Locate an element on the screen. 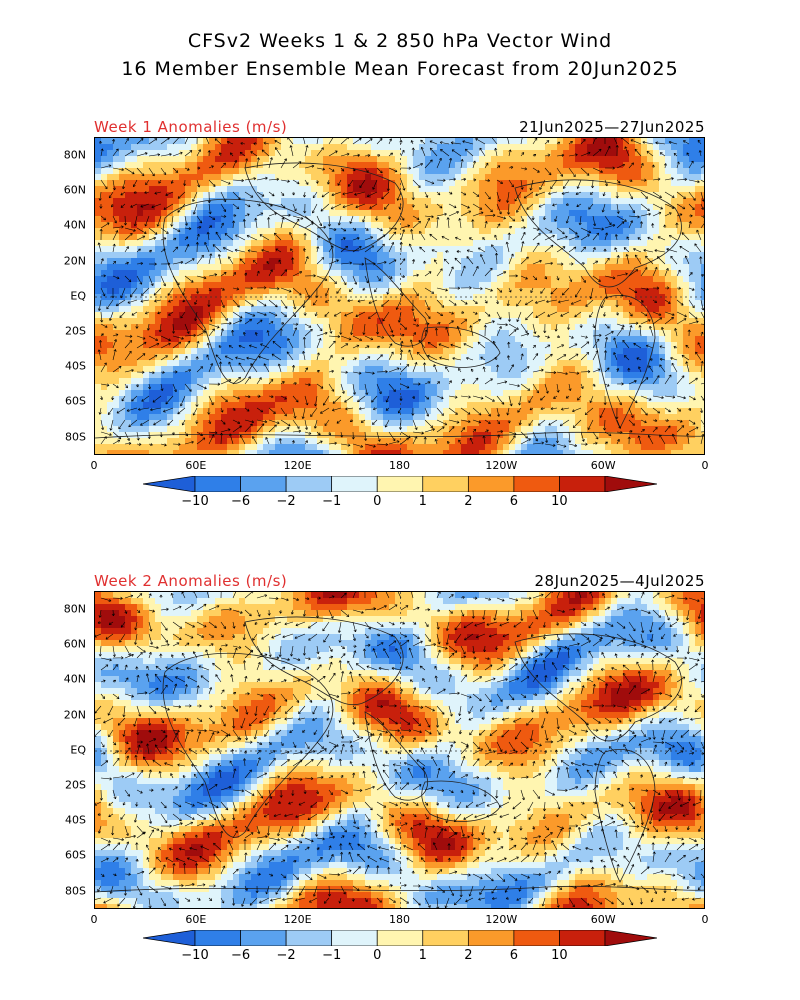 The image size is (800, 1000). panel-2-colorbar is located at coordinates (400, 938).